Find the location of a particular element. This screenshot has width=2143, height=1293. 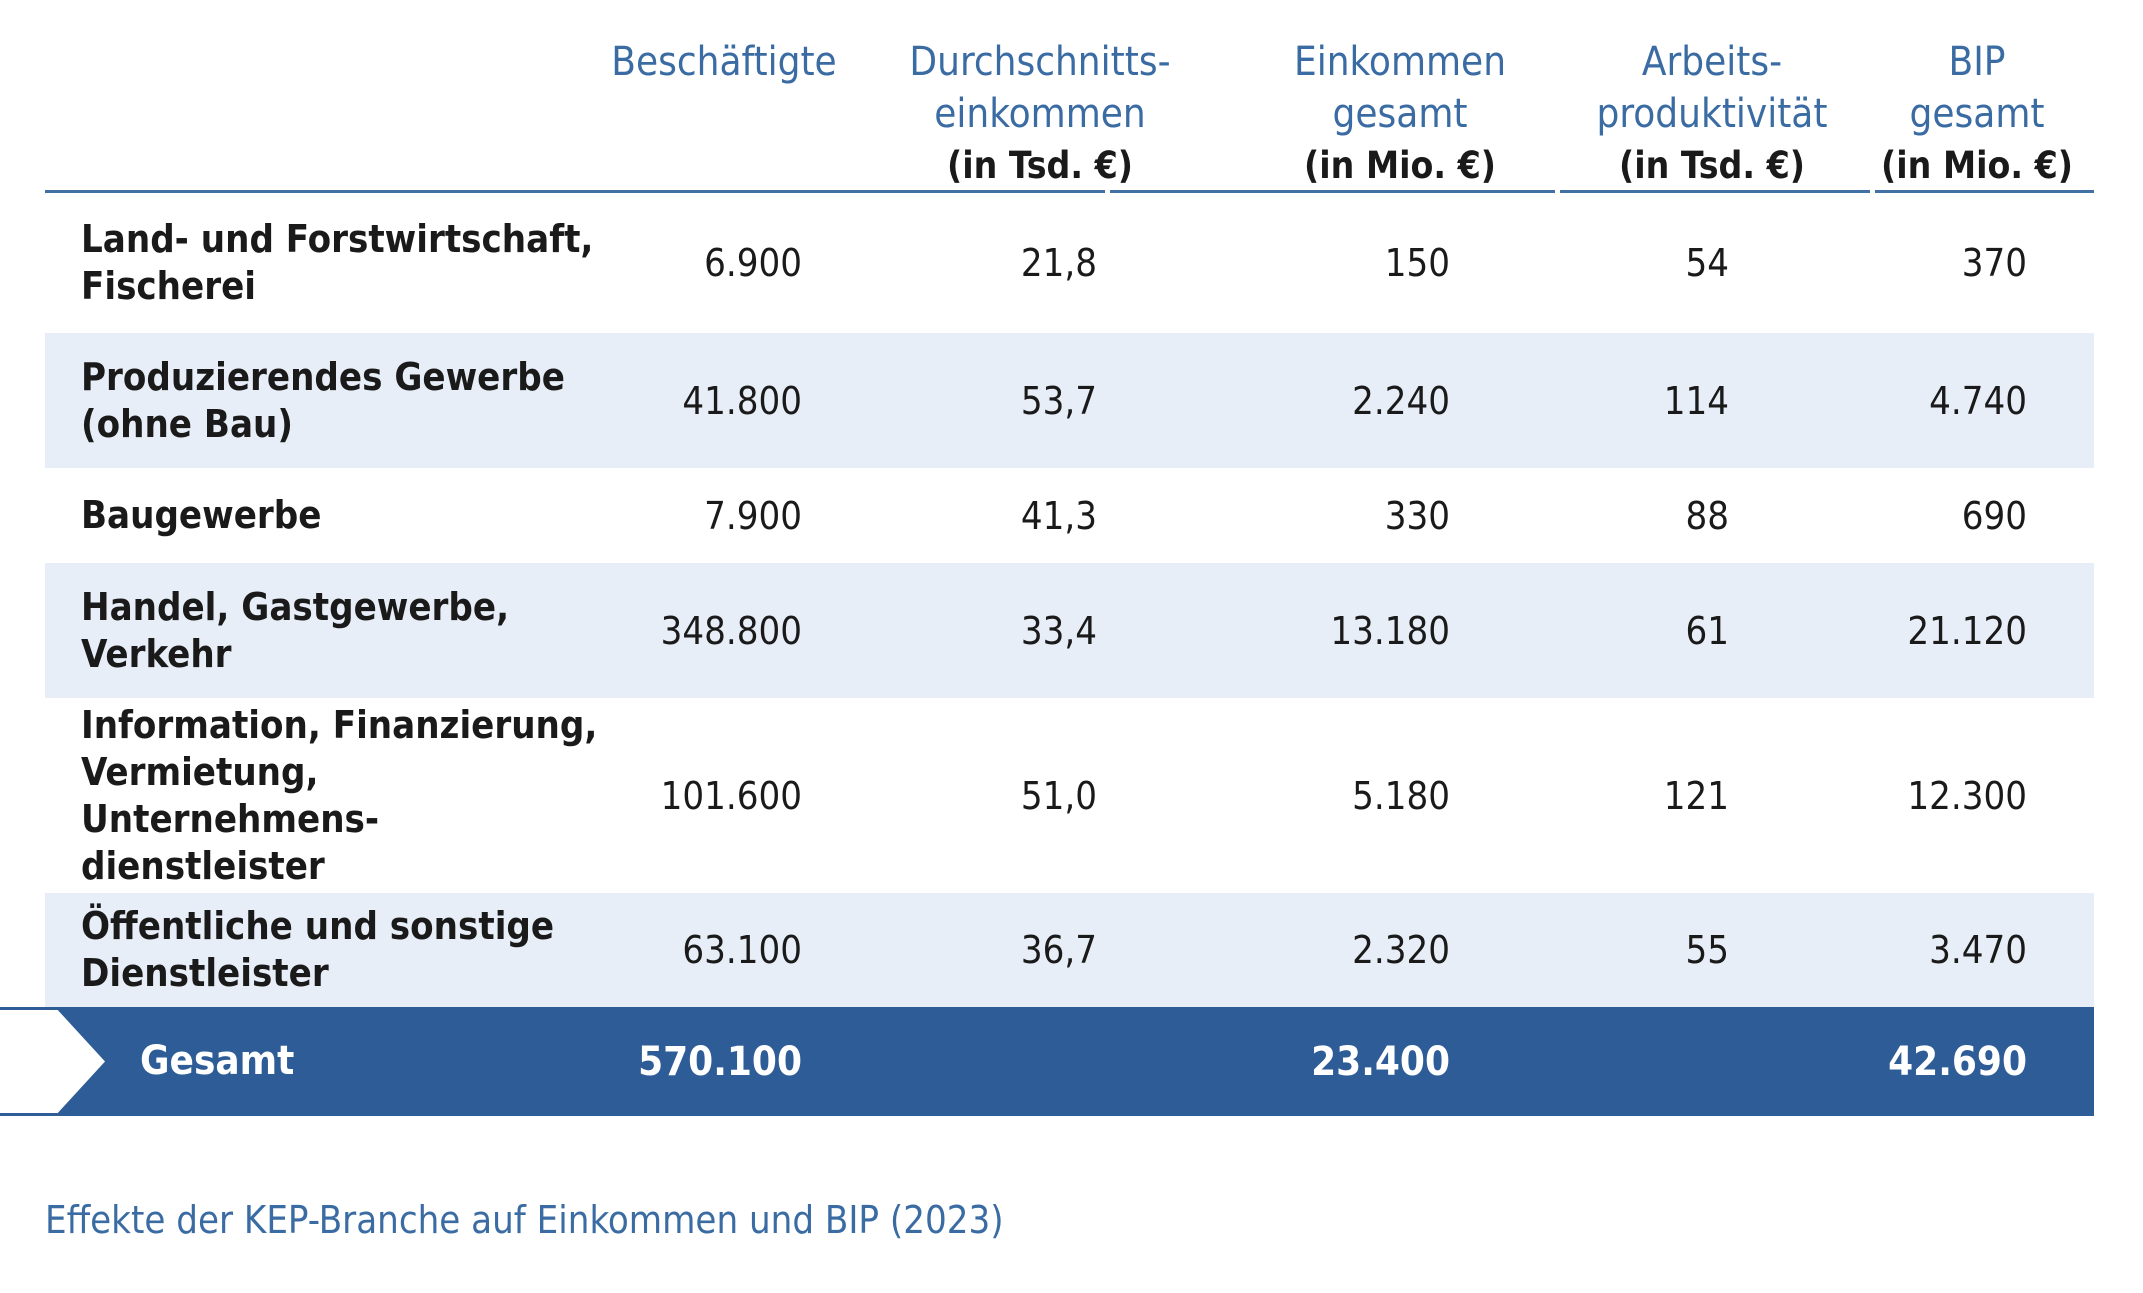

column-header-label: produktivität is located at coordinates (1712, 114).